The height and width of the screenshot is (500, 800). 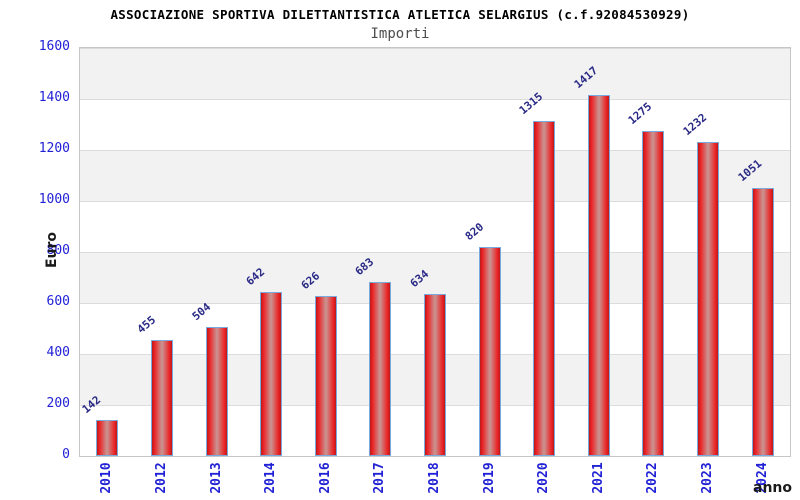 I want to click on x-tick-label: 2010, so click(x=106, y=478).